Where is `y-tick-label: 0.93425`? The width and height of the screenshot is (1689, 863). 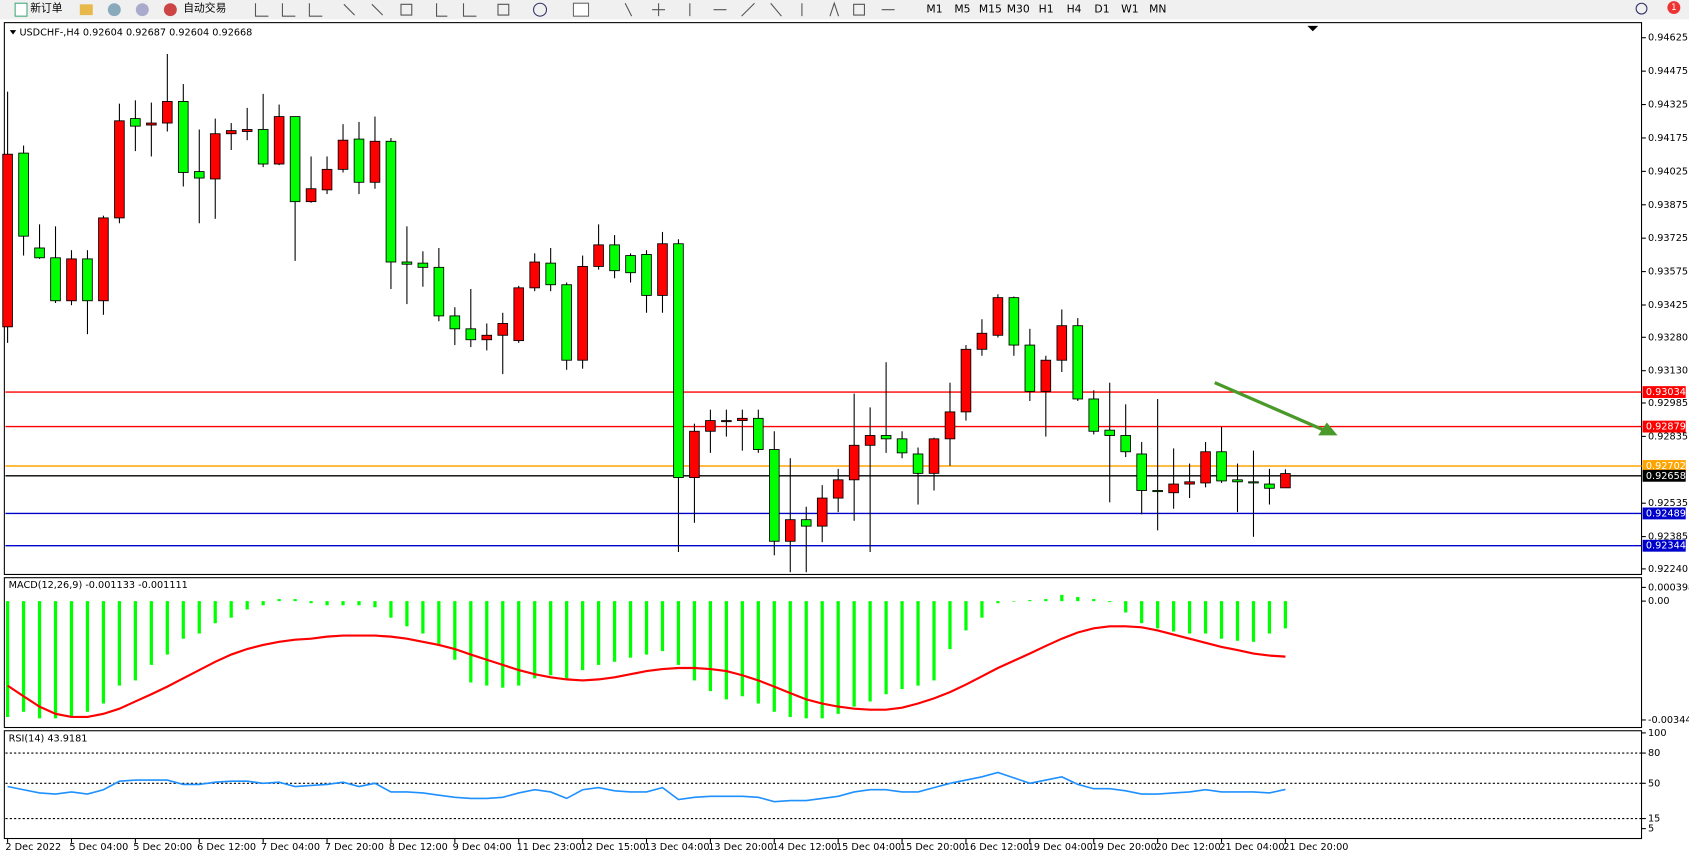 y-tick-label: 0.93425 is located at coordinates (1668, 305).